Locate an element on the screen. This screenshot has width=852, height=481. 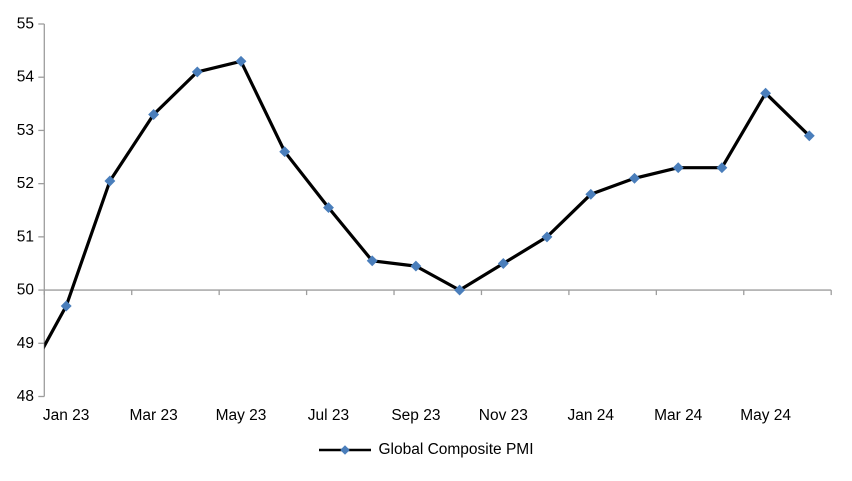
y-tick-label: 48 is located at coordinates (25, 396).